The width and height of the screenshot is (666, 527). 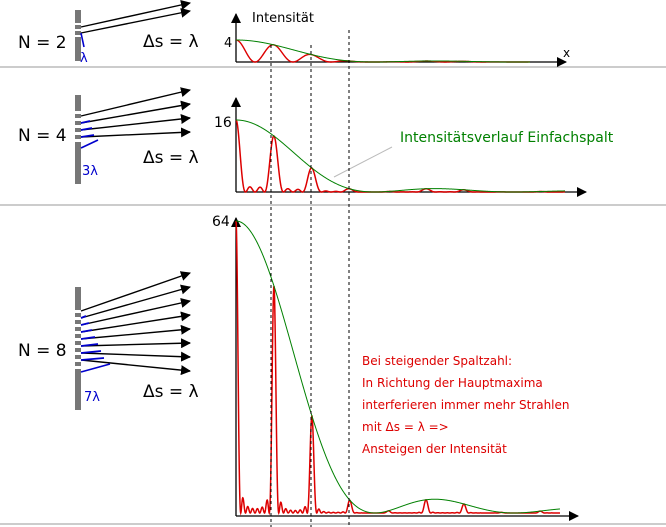 What do you see at coordinates (434, 449) in the screenshot?
I see `note-line: Ansteigen der Intensität` at bounding box center [434, 449].